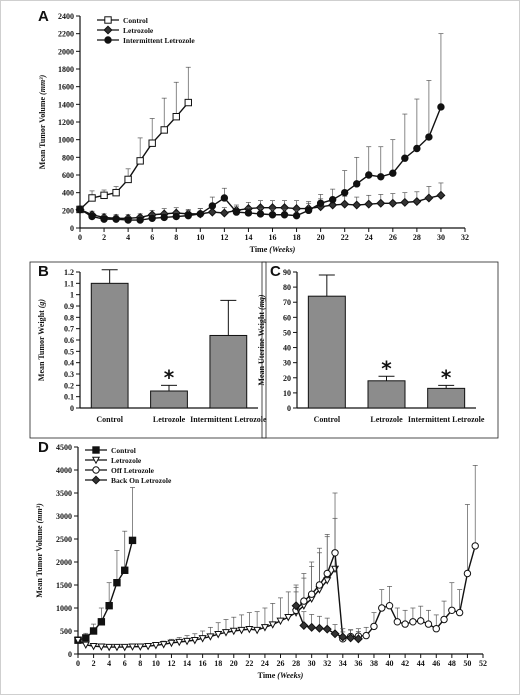  I want to click on x-tick-label: 18, so click(297, 237).